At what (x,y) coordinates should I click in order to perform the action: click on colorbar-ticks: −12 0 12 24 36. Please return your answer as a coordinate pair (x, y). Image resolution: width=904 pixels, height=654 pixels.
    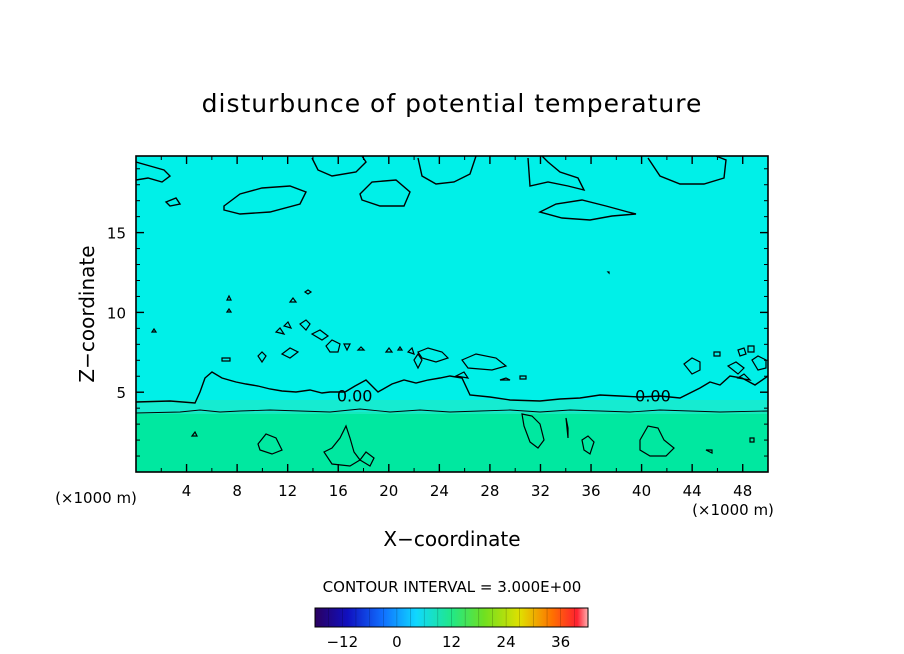
    Looking at the image, I should click on (448, 642).